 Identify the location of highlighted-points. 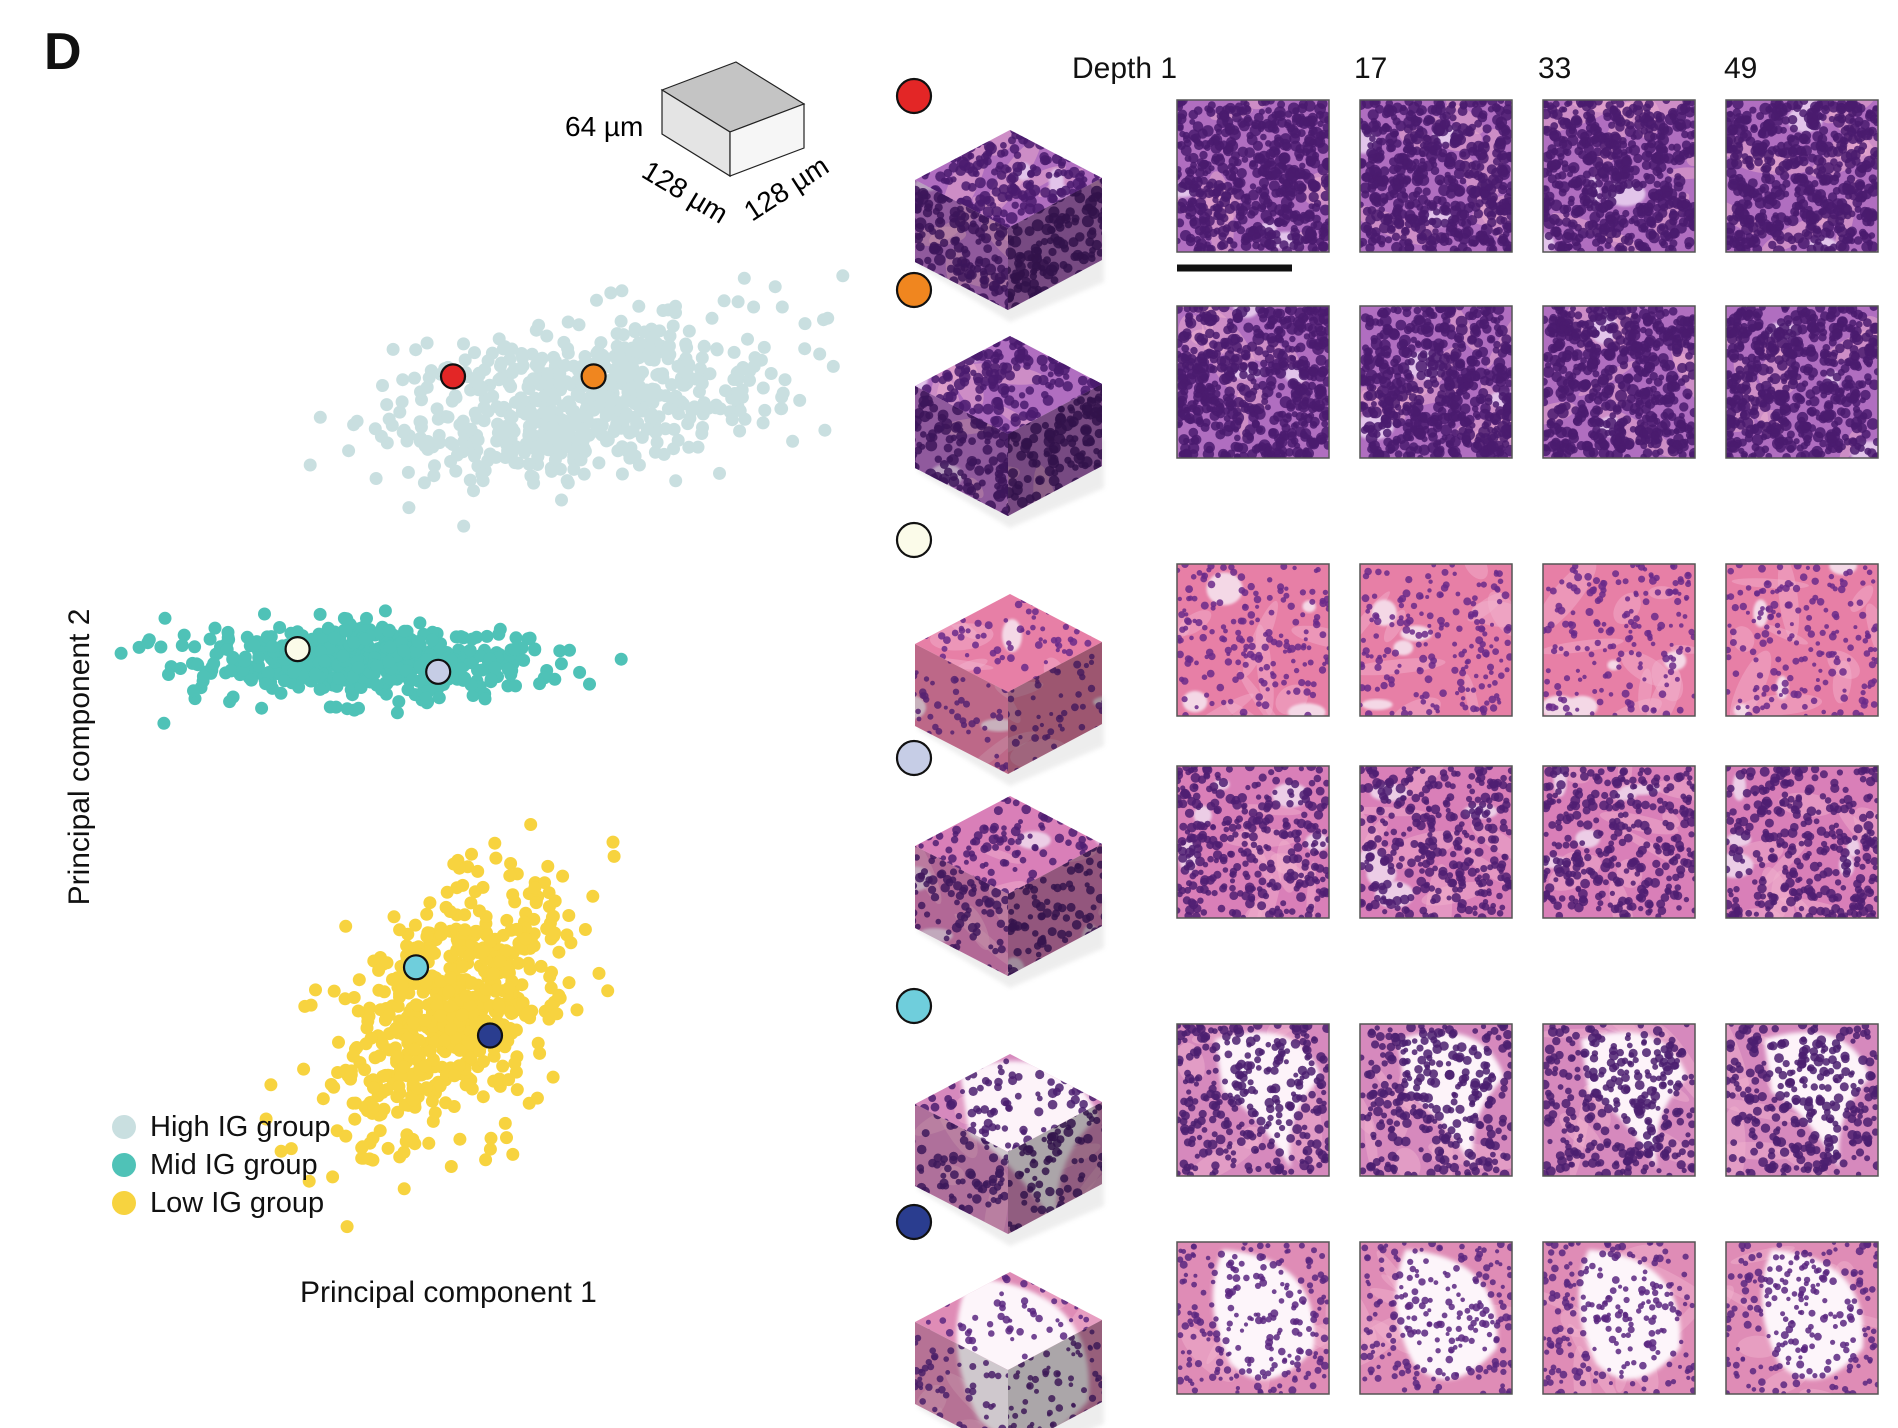
(445, 706).